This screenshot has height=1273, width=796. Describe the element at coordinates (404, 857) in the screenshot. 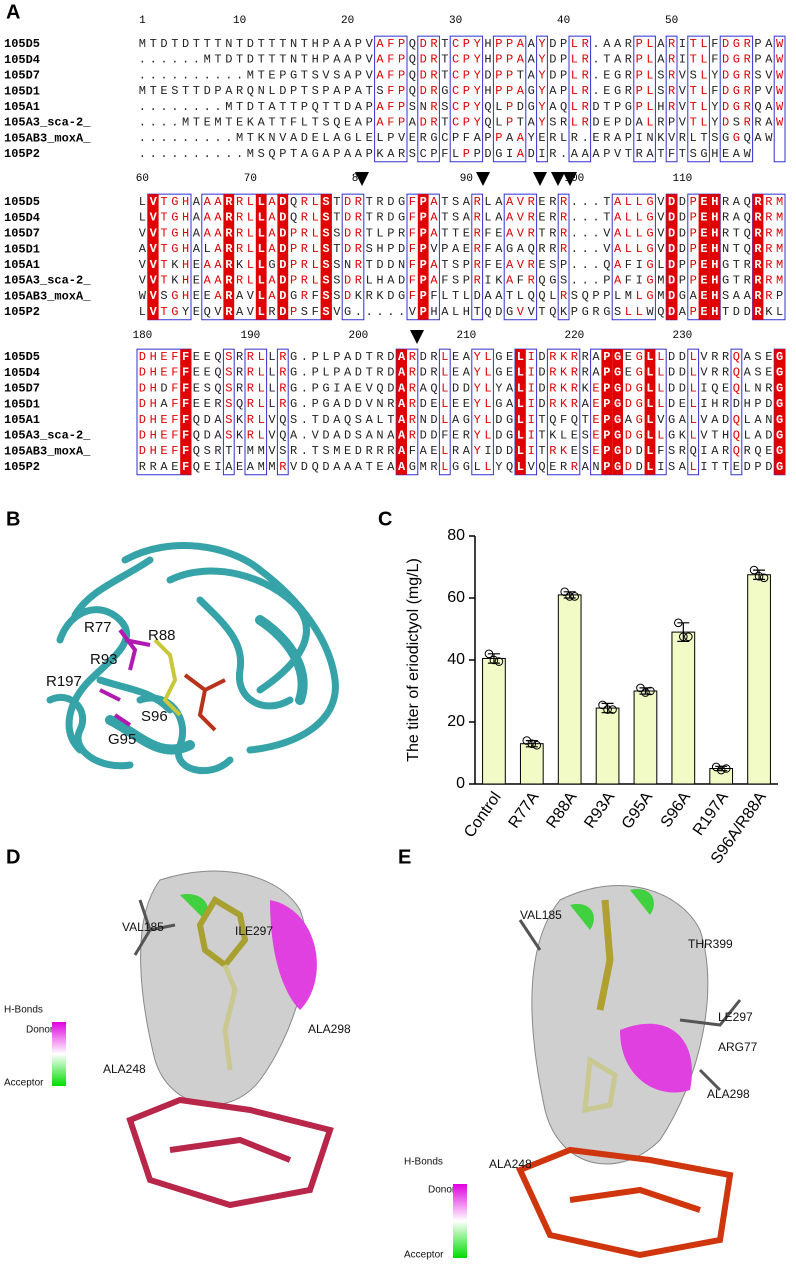

I see `panel-label: E` at that location.